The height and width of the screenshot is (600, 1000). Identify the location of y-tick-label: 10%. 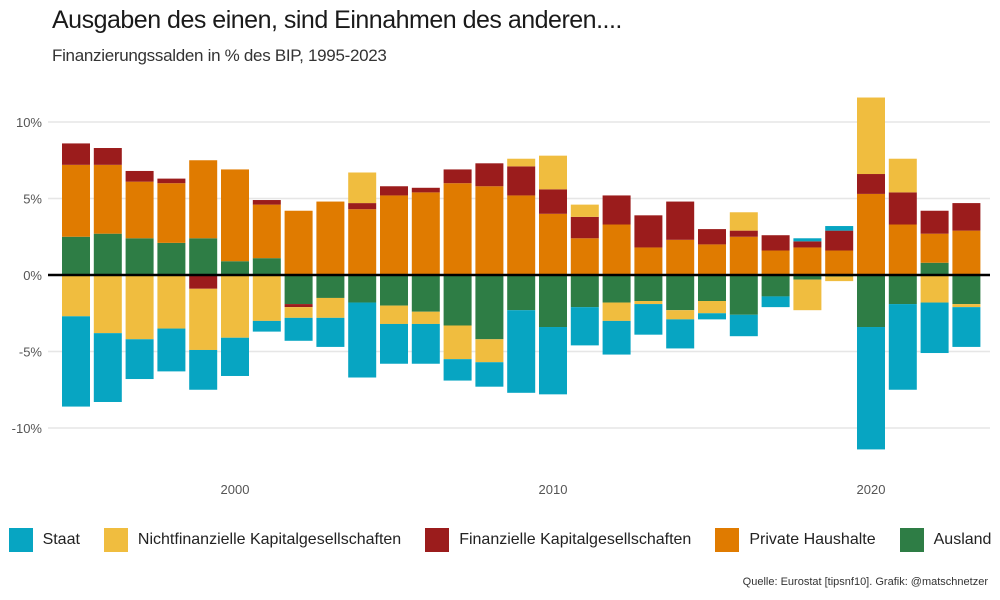
(29, 122).